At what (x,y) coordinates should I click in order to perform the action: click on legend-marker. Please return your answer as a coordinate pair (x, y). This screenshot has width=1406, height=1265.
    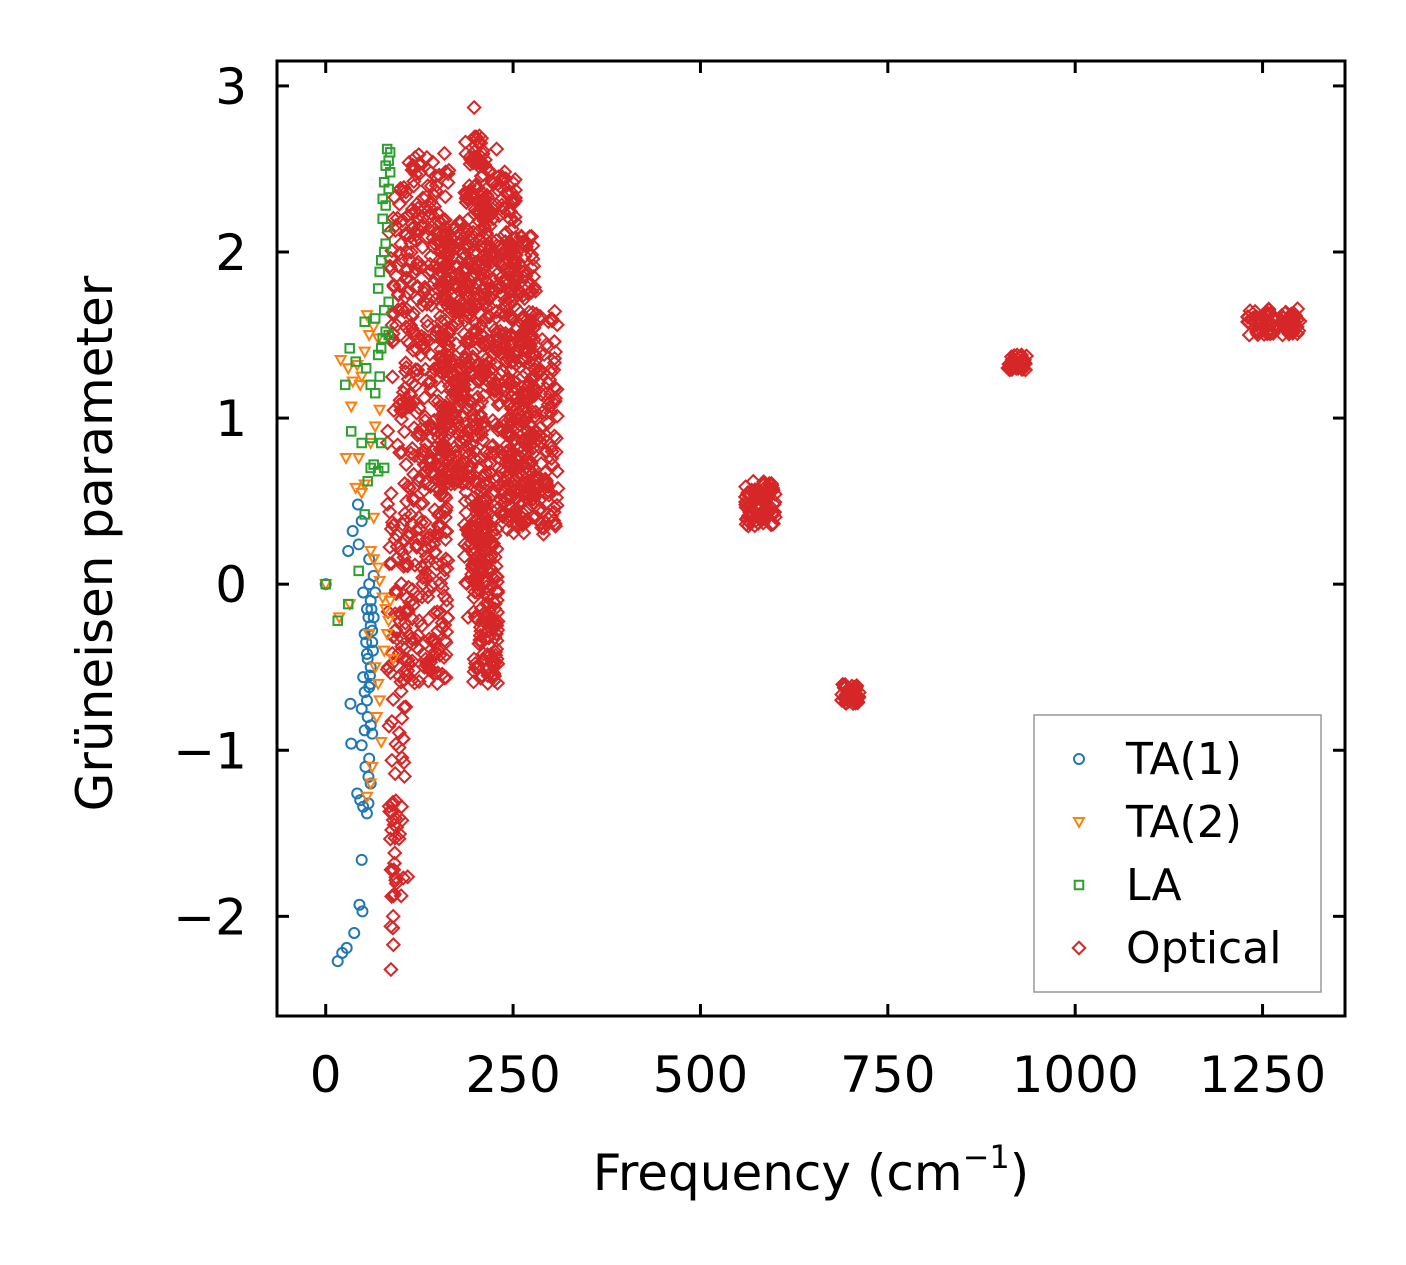
    Looking at the image, I should click on (1079, 885).